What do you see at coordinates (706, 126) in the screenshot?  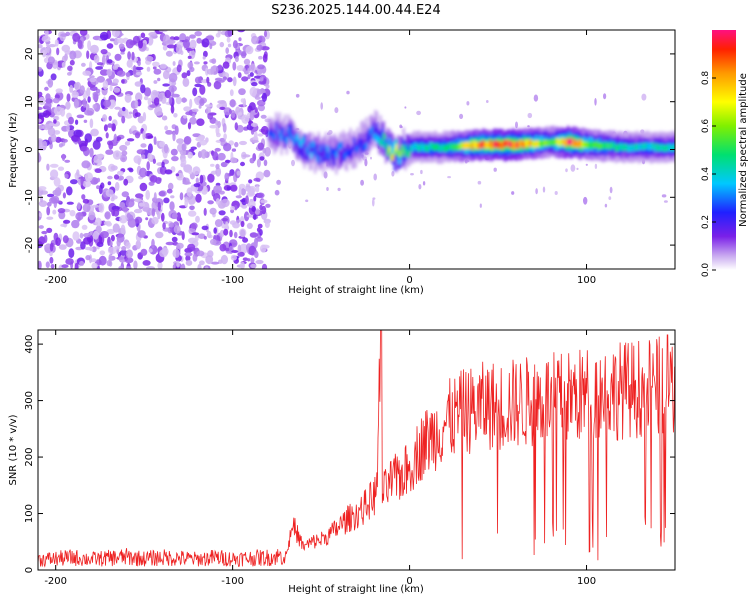 I see `colorbar-tick-label: 0.6` at bounding box center [706, 126].